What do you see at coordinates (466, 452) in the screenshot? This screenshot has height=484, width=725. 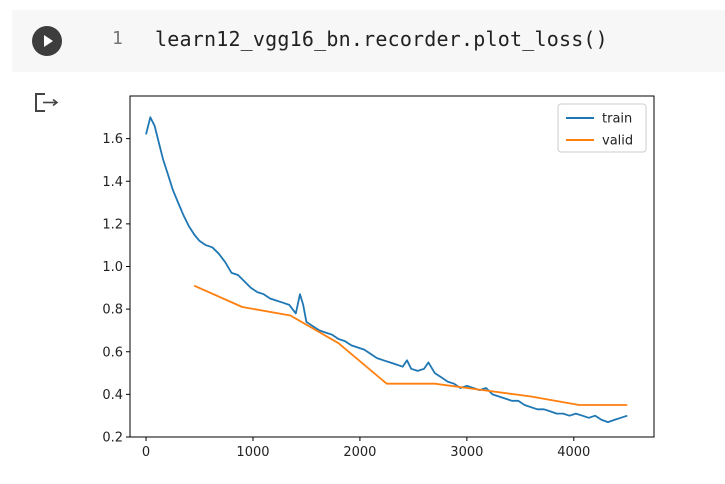 I see `x-tick-label: 3000` at bounding box center [466, 452].